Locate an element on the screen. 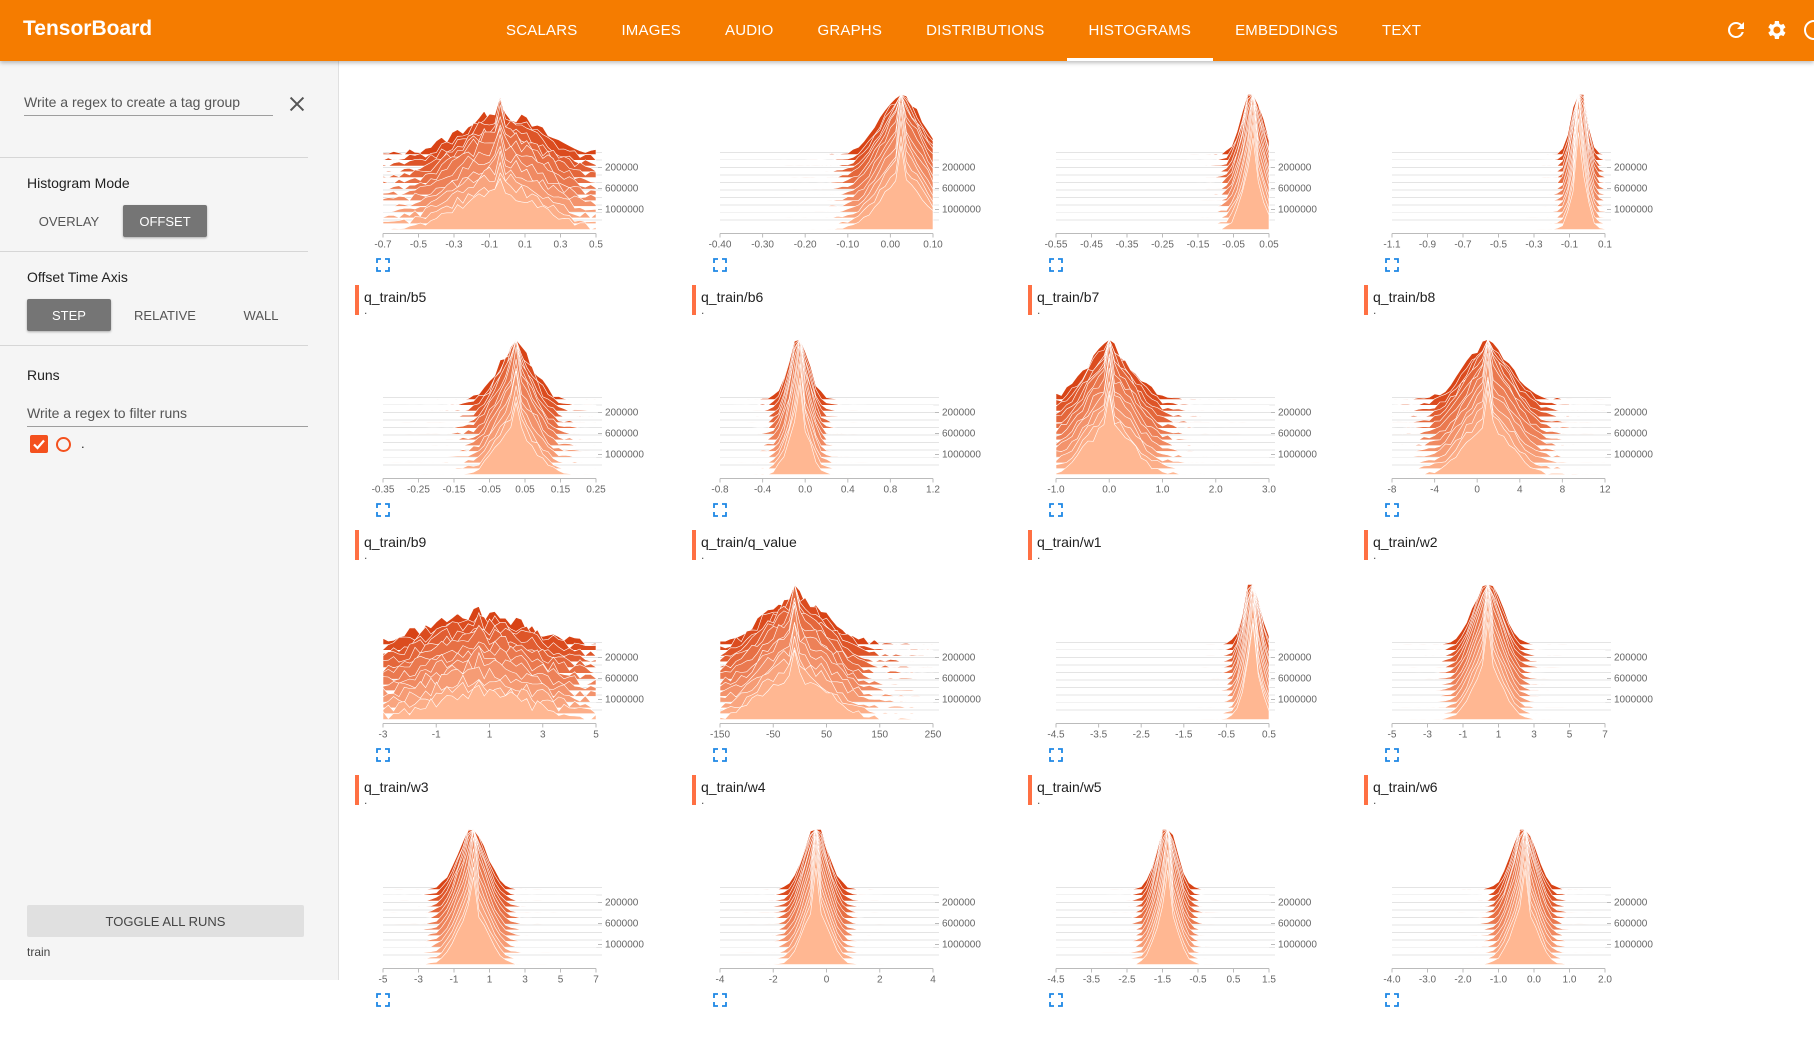 The width and height of the screenshot is (1814, 1046). histogram-card: -5 -3 -1 1 3 5 7 200000 600000 1000000 is located at coordinates (520, 928).